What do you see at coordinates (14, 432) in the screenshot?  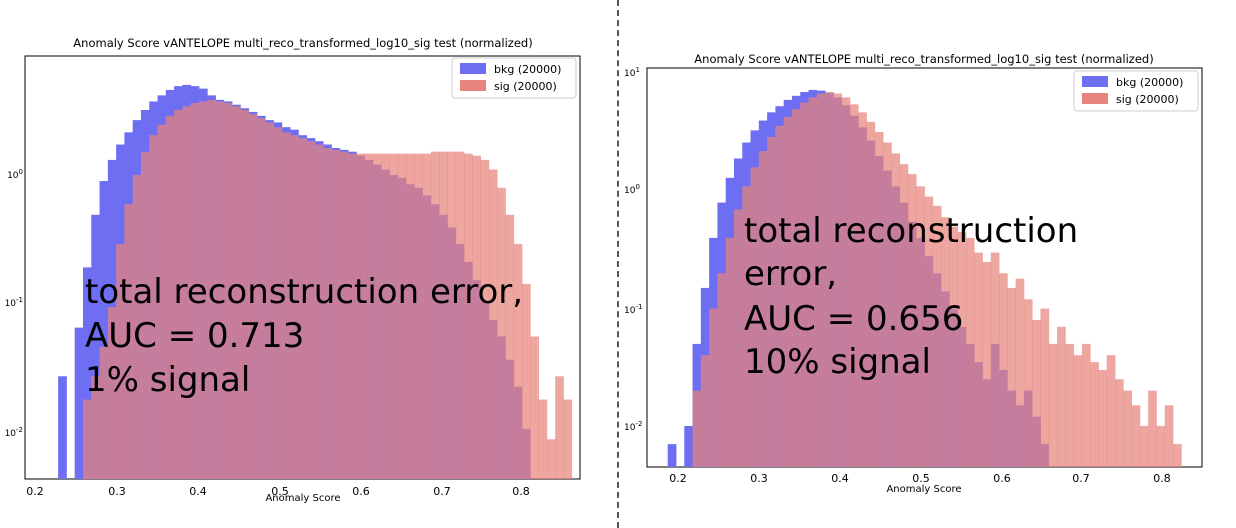 I see `y-tick-label: 10⁻²` at bounding box center [14, 432].